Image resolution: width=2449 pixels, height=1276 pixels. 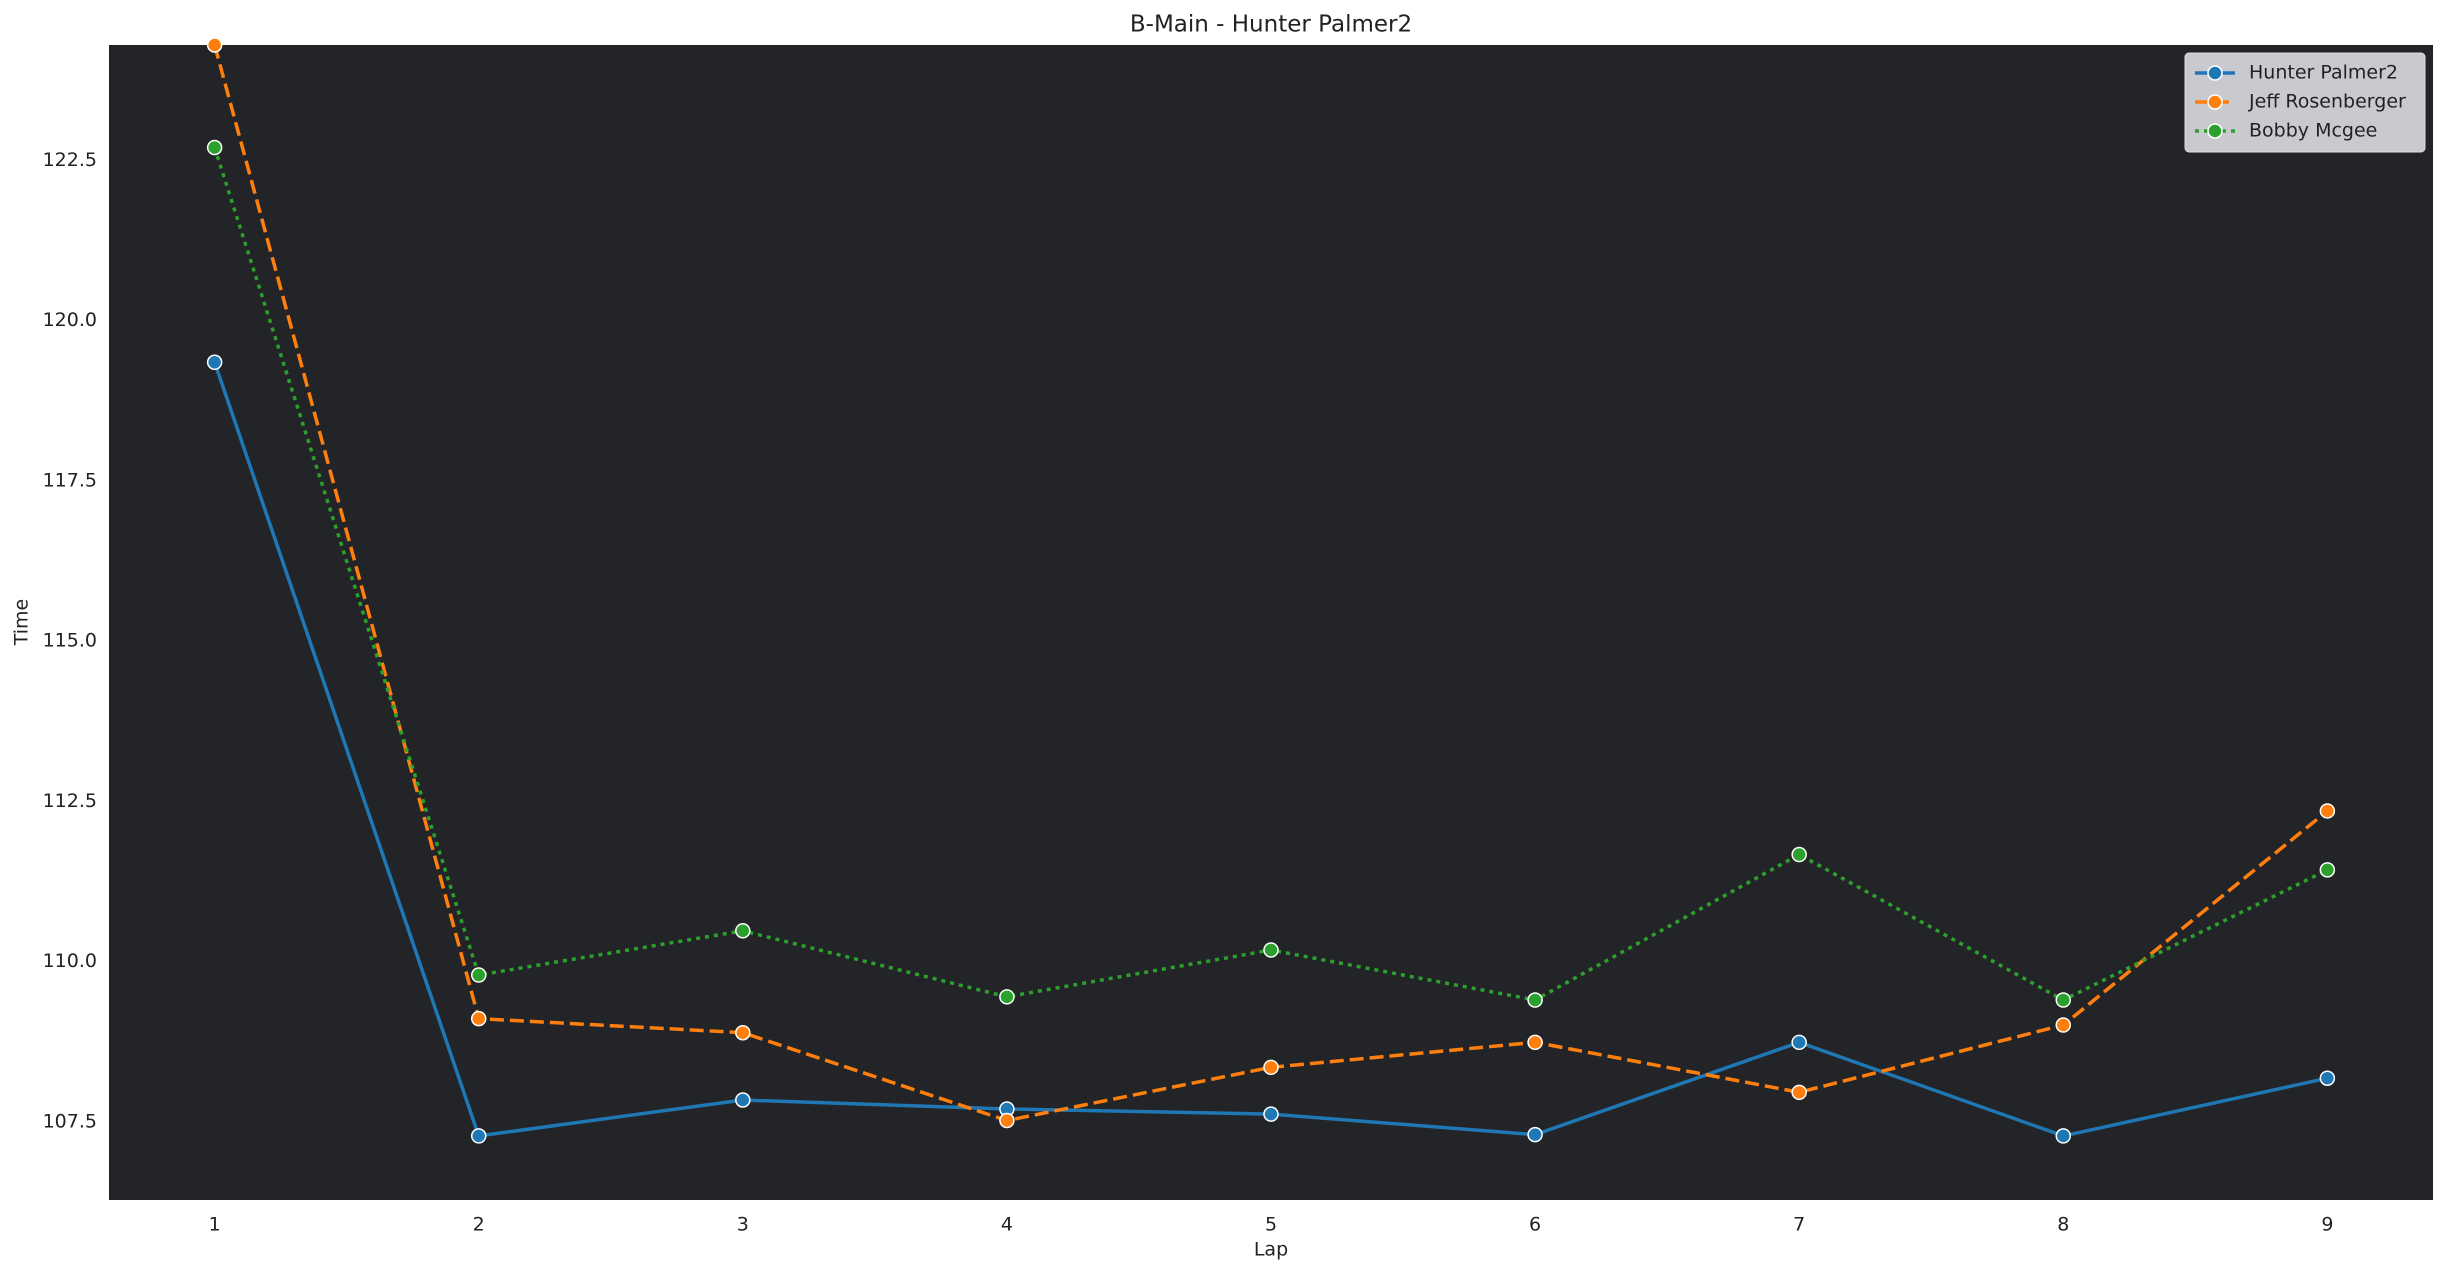 What do you see at coordinates (2327, 102) in the screenshot?
I see `legend-label: Jeff Rosenberger` at bounding box center [2327, 102].